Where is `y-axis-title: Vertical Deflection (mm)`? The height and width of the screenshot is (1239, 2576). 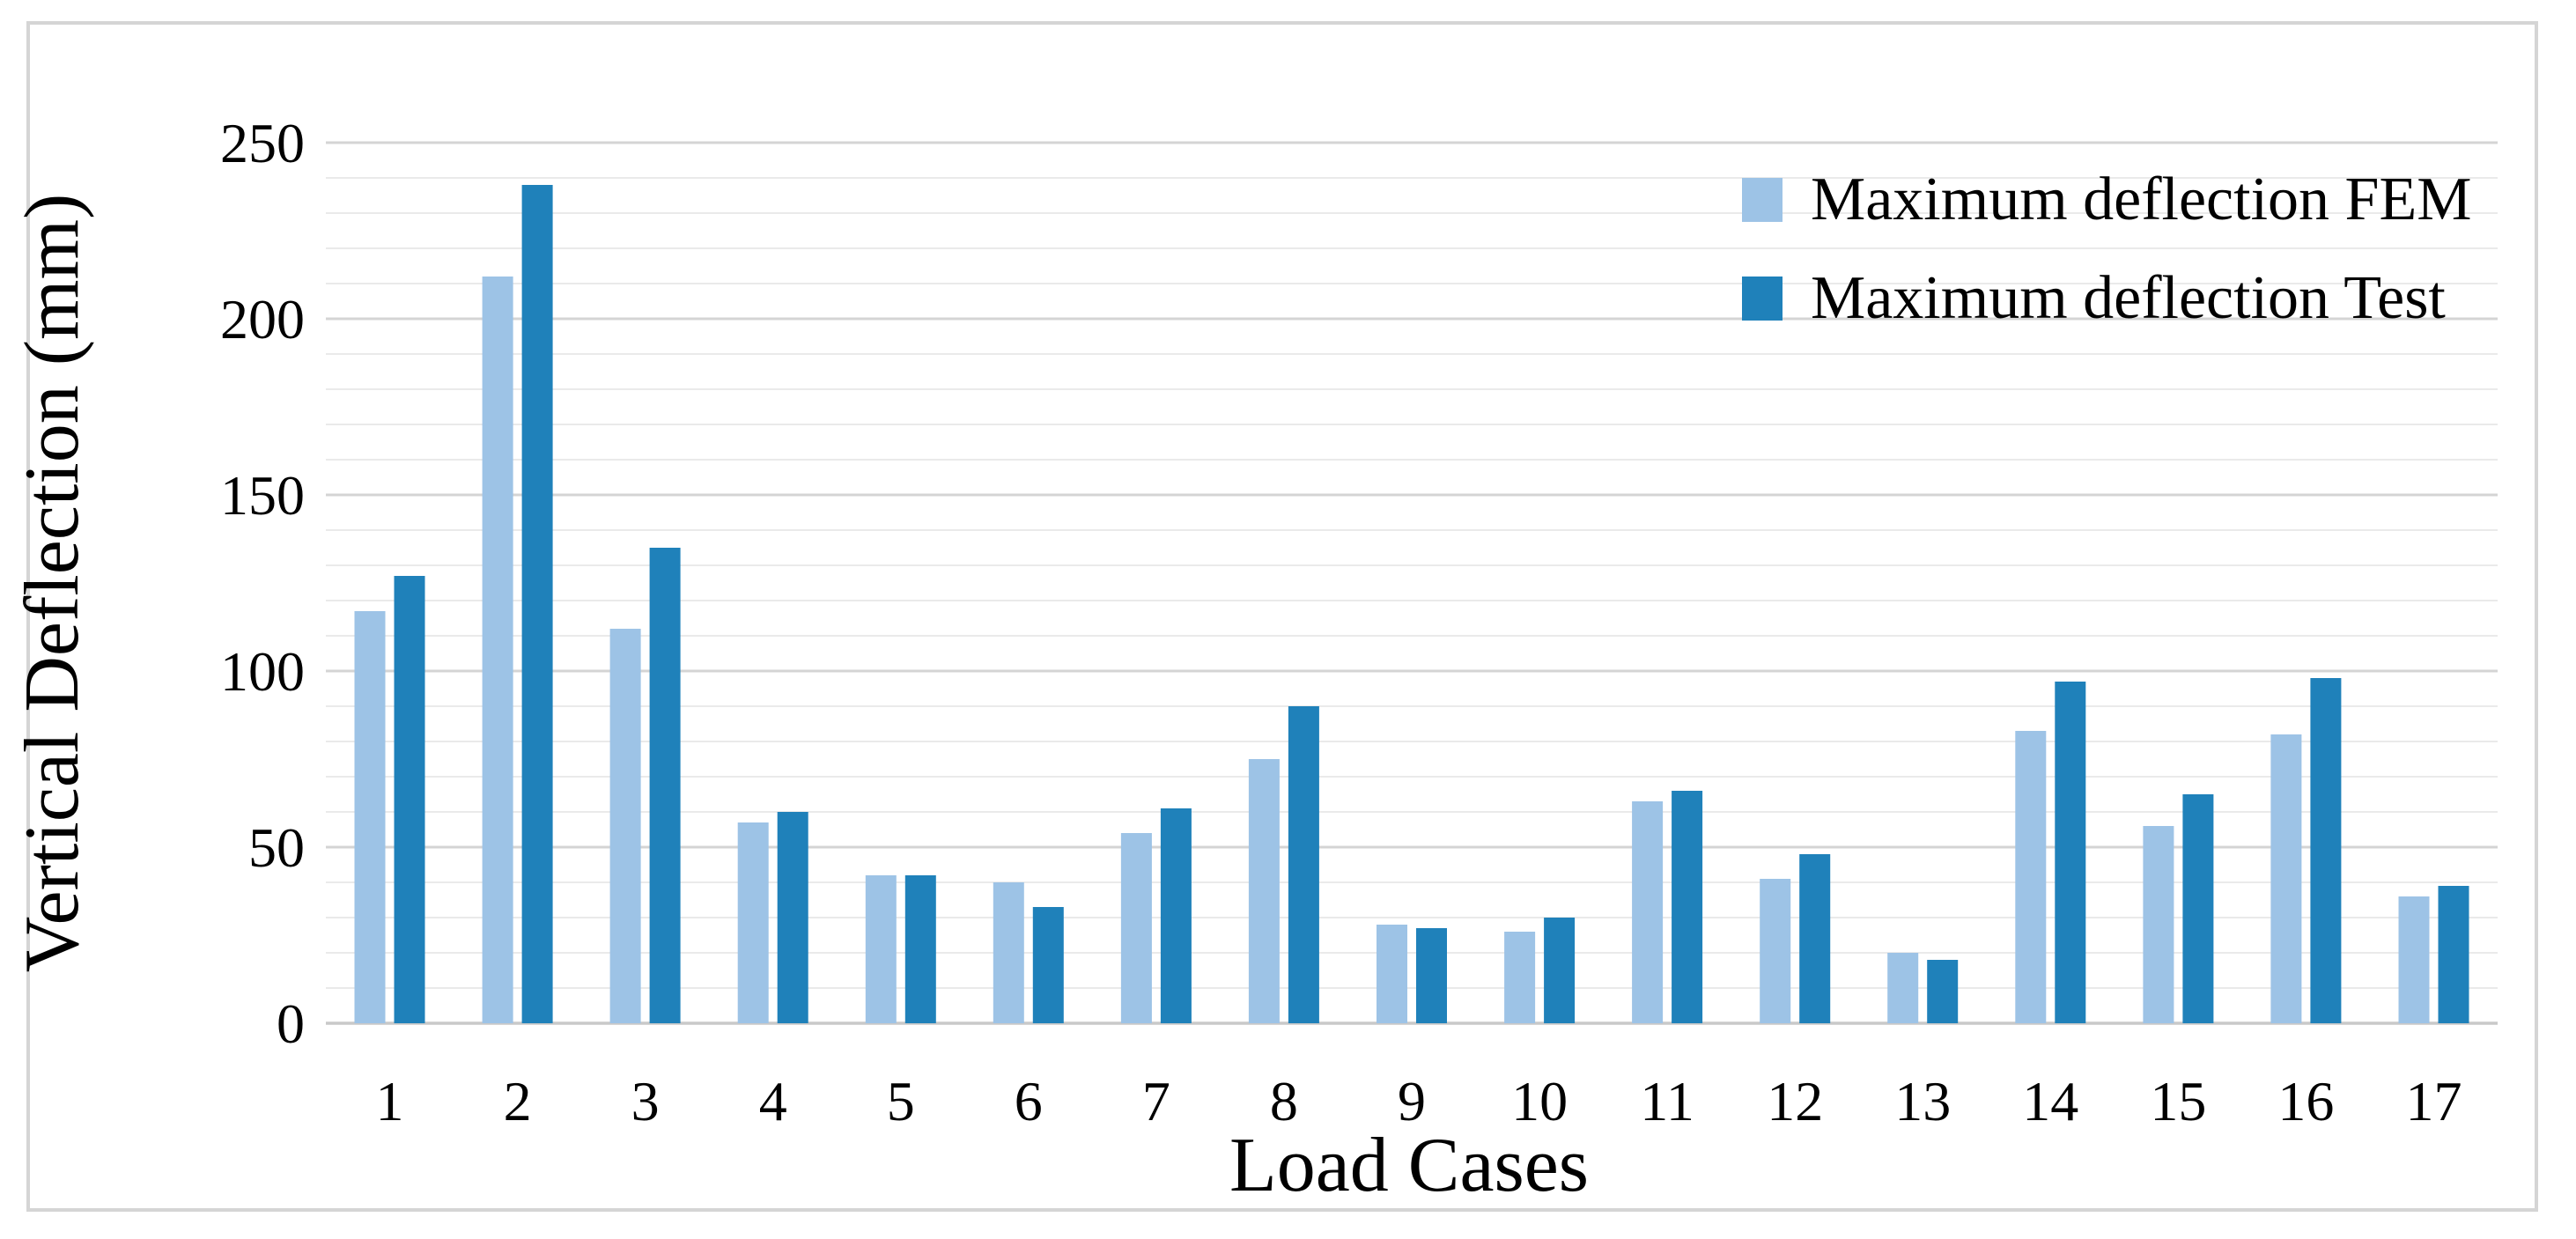 y-axis-title: Vertical Deflection (mm) is located at coordinates (52, 584).